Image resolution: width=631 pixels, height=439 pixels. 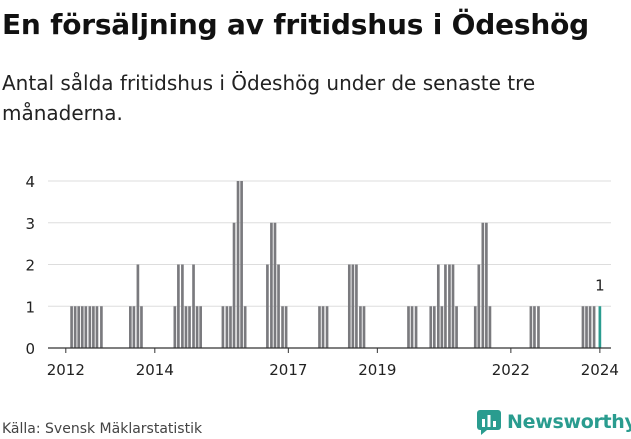 What do you see at coordinates (511, 370) in the screenshot?
I see `x-tick-label: 2022` at bounding box center [511, 370].